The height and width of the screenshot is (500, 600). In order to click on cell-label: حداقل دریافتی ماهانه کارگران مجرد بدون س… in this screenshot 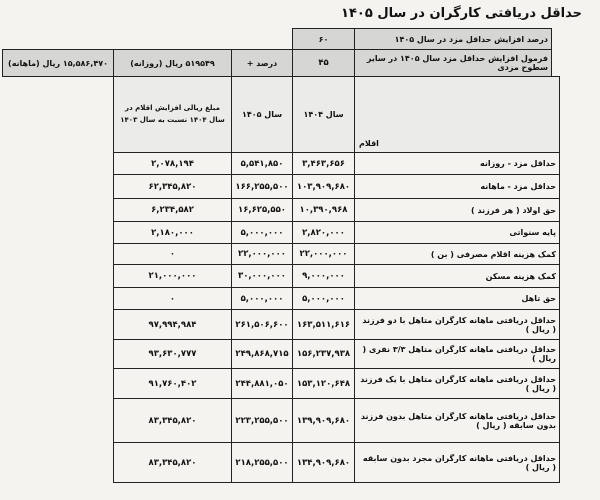, I will do `click(457, 462)`.